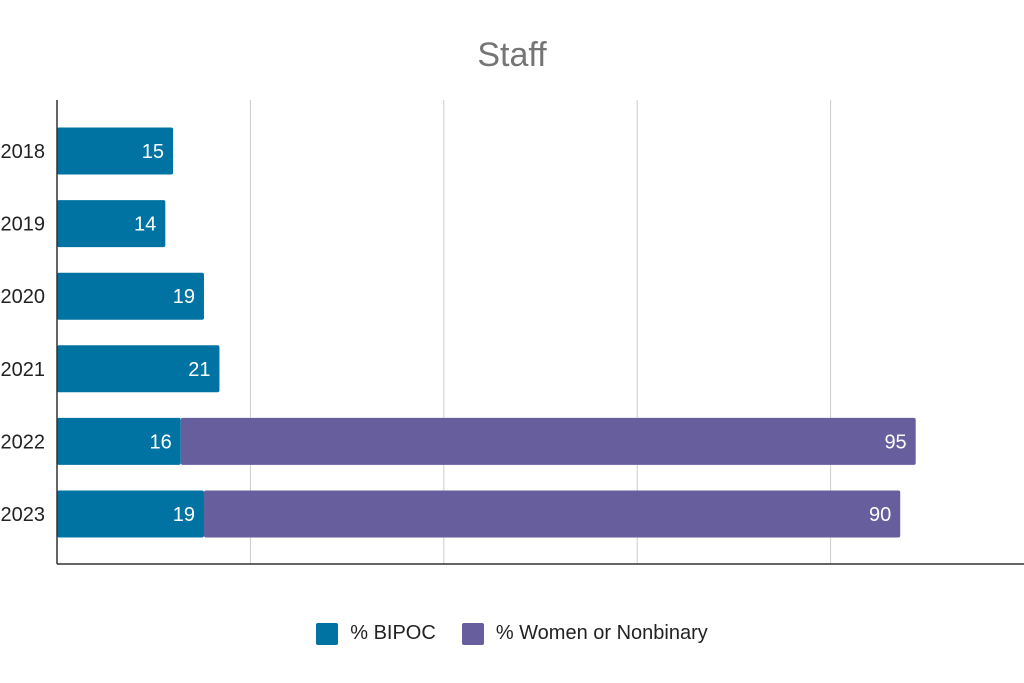 This screenshot has width=1024, height=683. I want to click on legend-item-bipoc: % BIPOC, so click(376, 633).